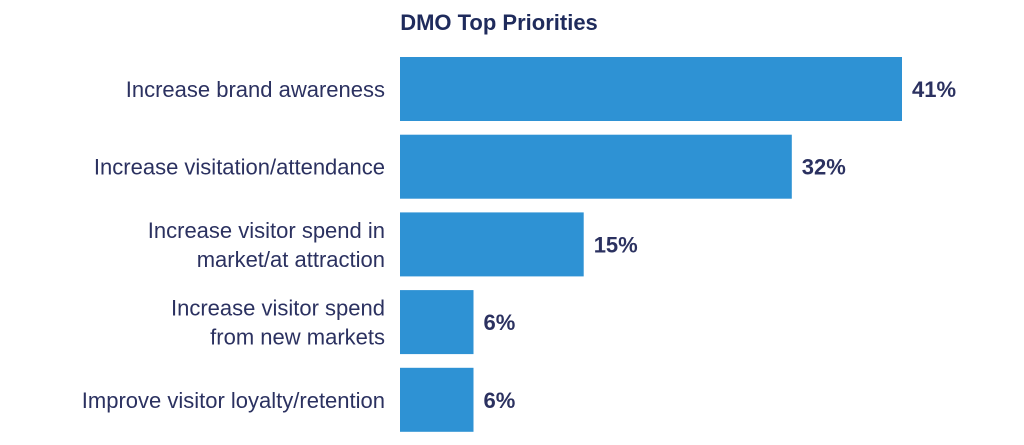  What do you see at coordinates (291, 259) in the screenshot?
I see `category-label-line: market/at attraction` at bounding box center [291, 259].